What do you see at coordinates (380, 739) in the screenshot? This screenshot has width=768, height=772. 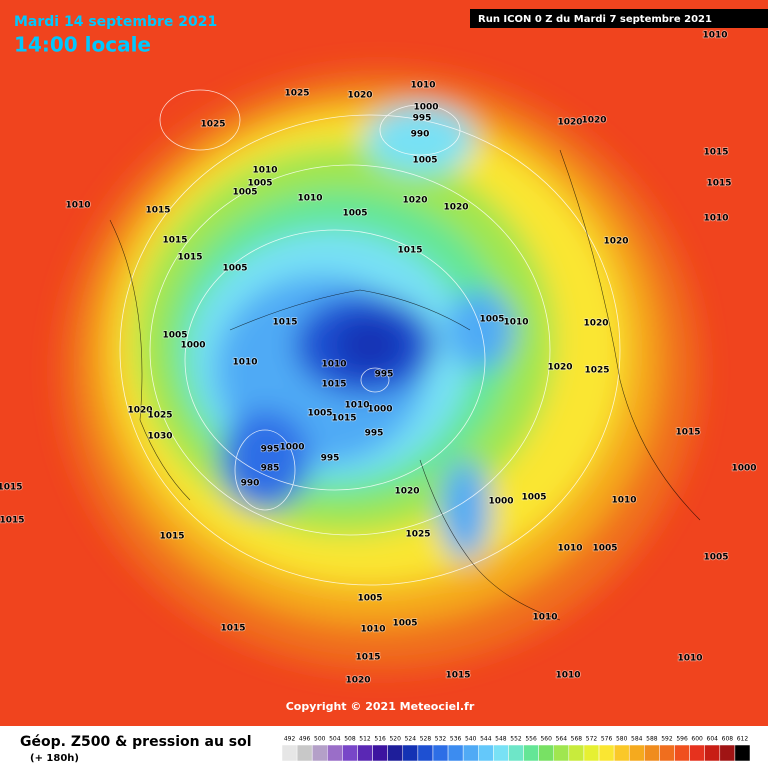 I see `colorbar-label: 516` at bounding box center [380, 739].